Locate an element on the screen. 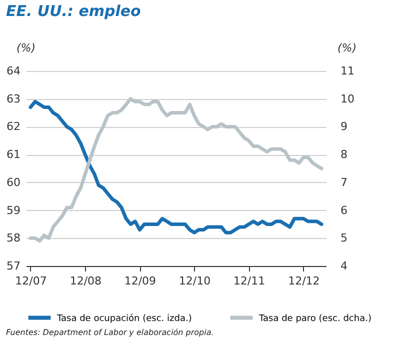 The image size is (403, 338). x-tick-label: 12/08 is located at coordinates (86, 281).